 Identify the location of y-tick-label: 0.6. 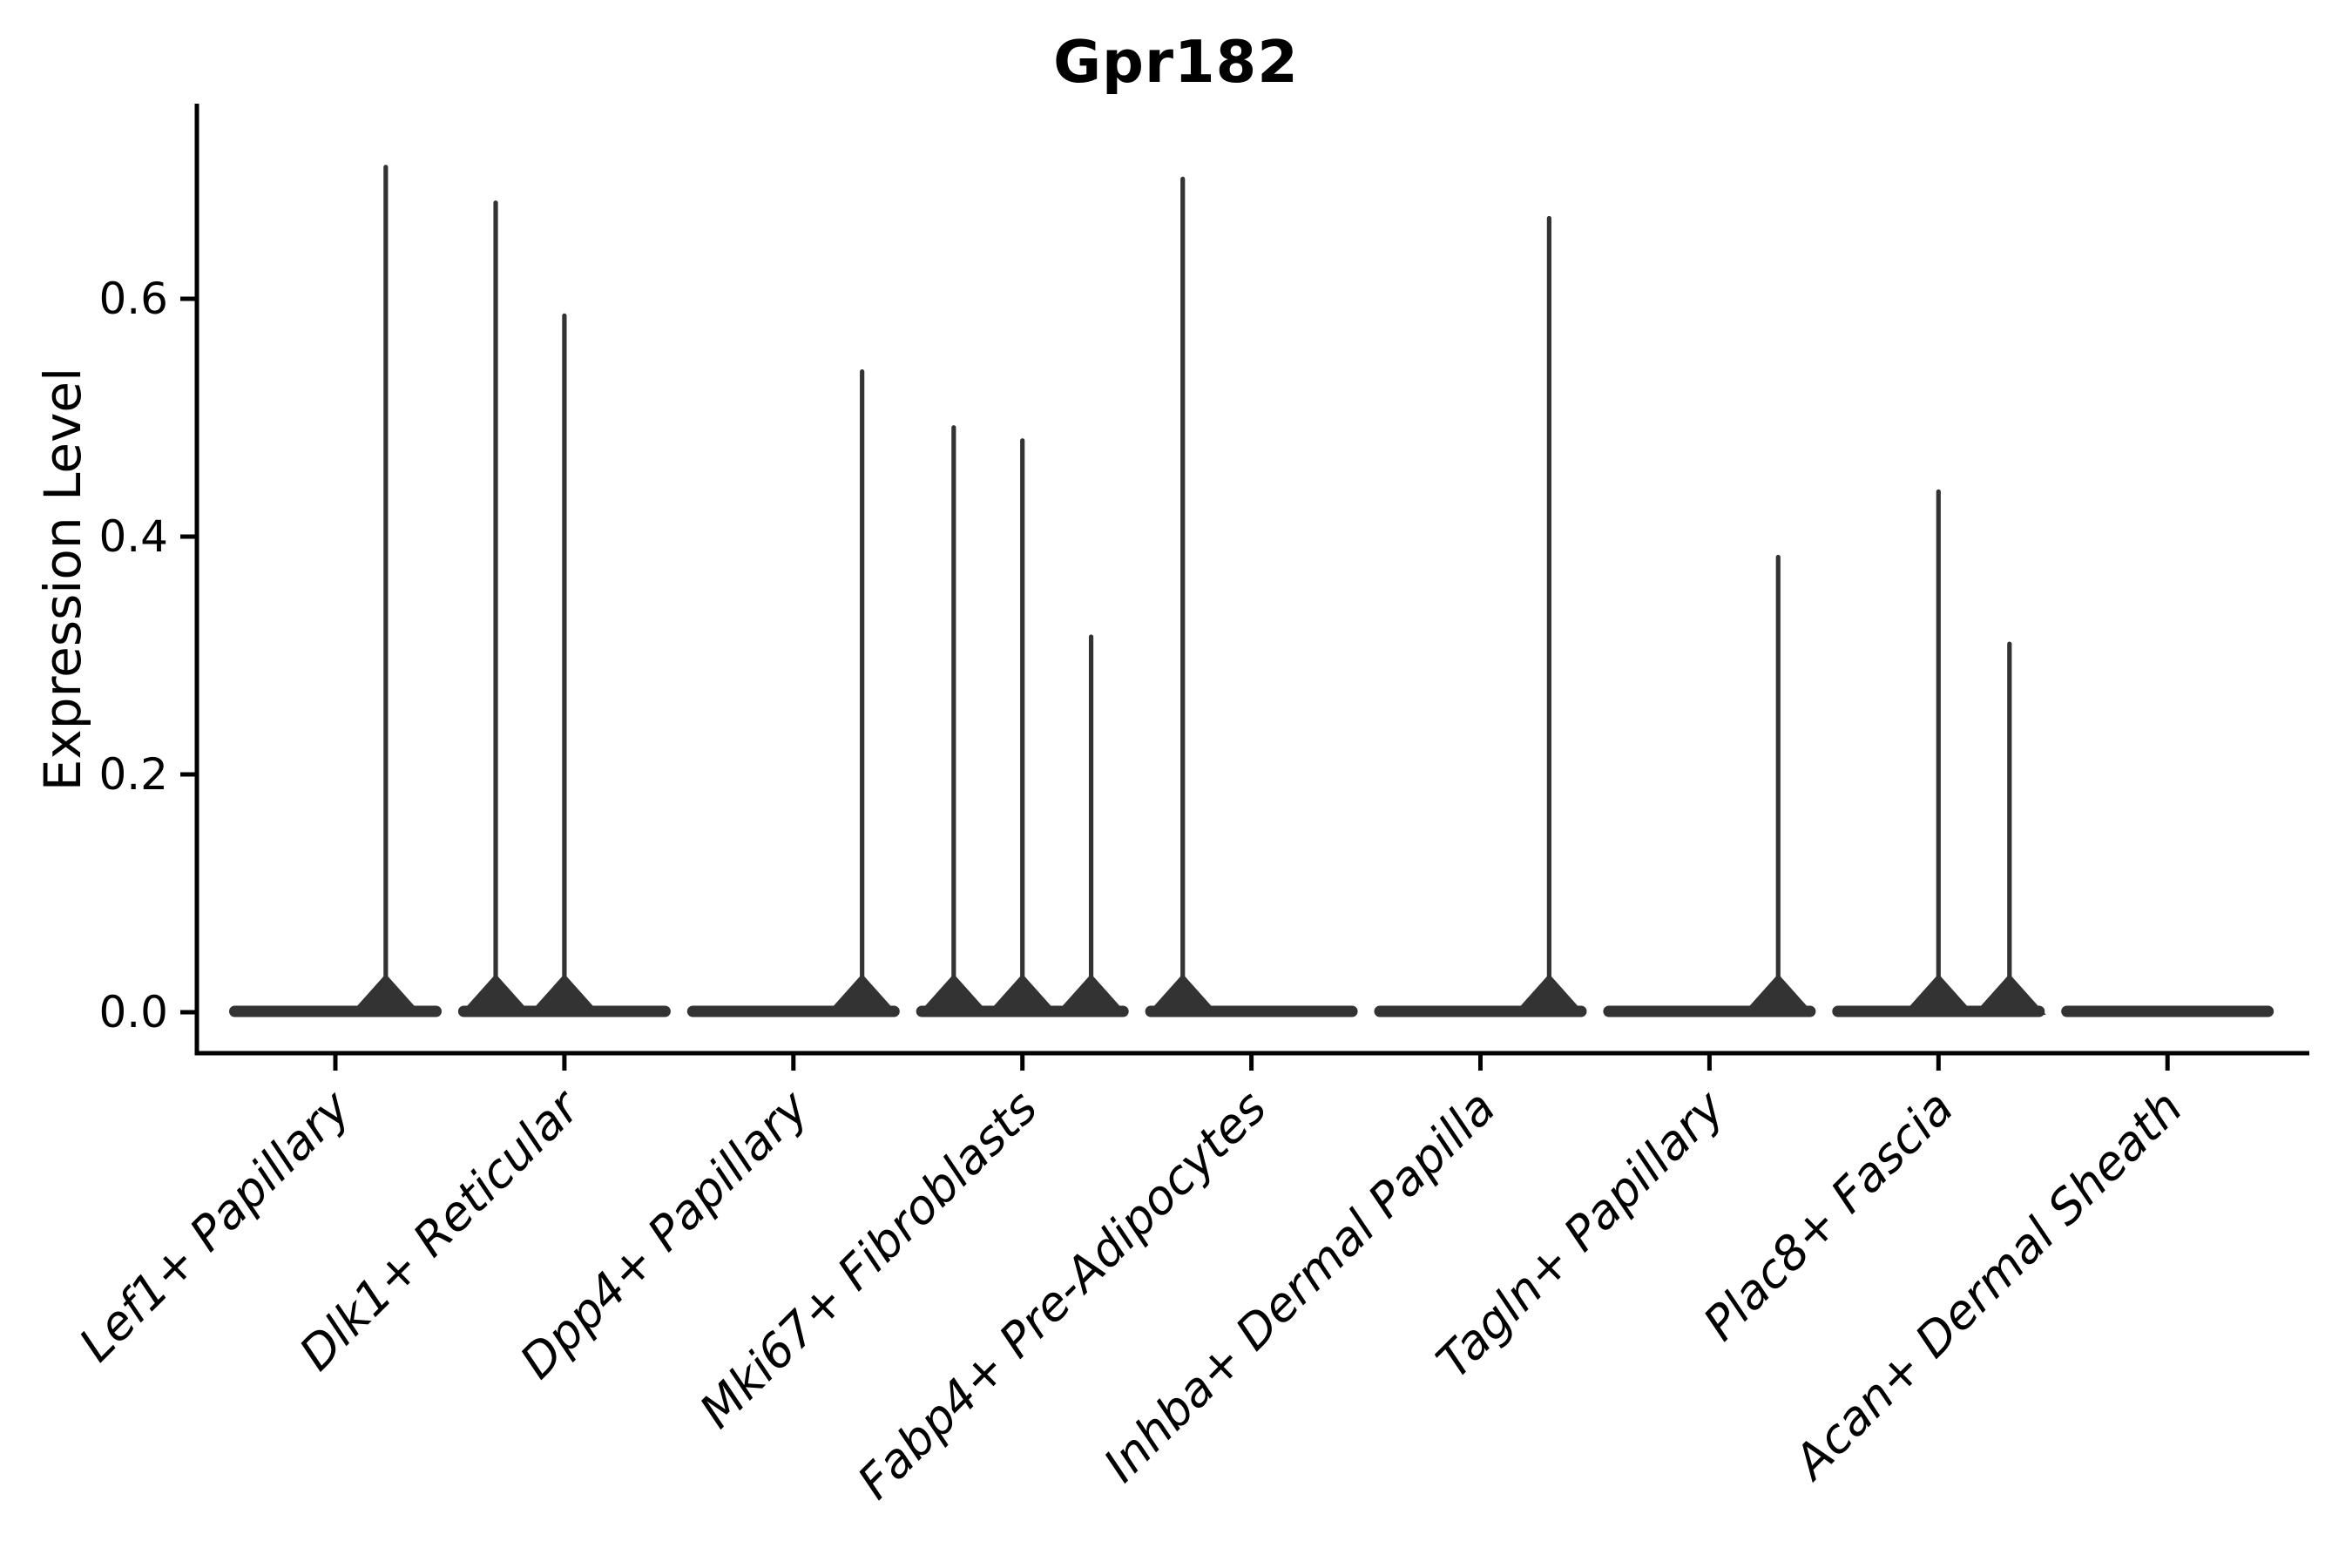
(133, 299).